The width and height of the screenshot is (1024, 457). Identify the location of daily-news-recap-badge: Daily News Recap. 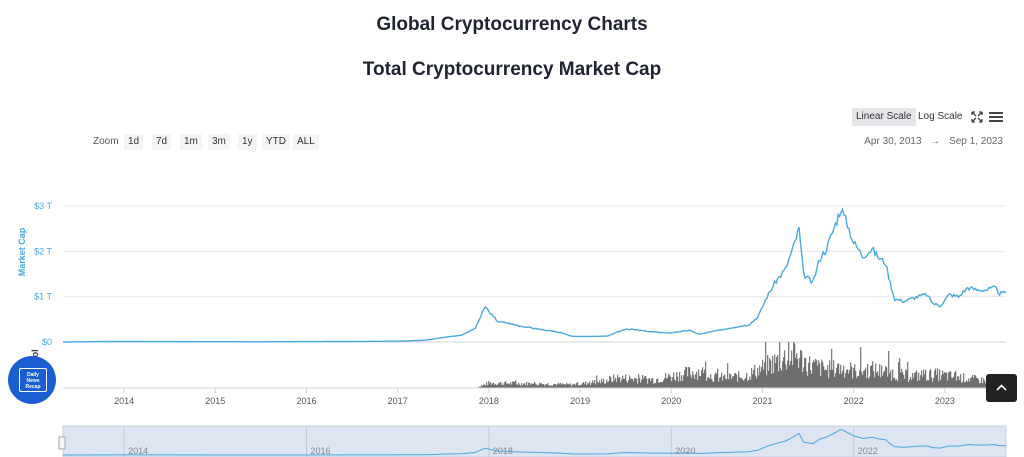
(32, 380).